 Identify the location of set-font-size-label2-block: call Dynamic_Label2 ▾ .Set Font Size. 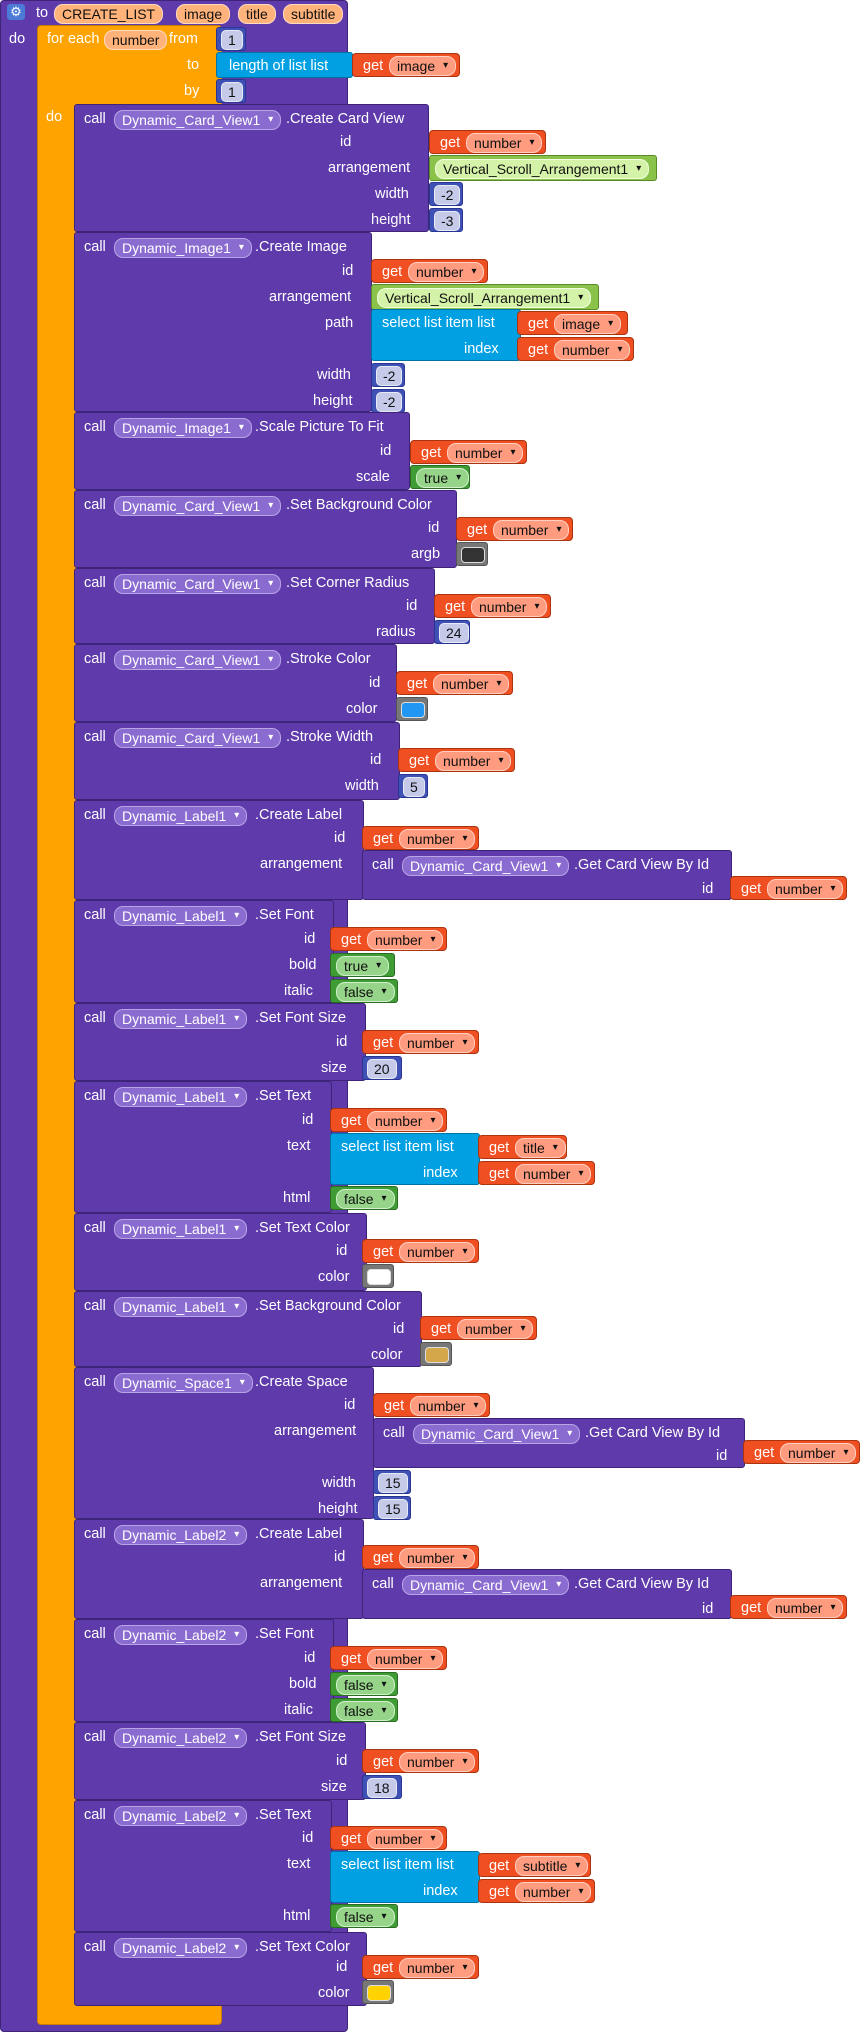
(220, 1761).